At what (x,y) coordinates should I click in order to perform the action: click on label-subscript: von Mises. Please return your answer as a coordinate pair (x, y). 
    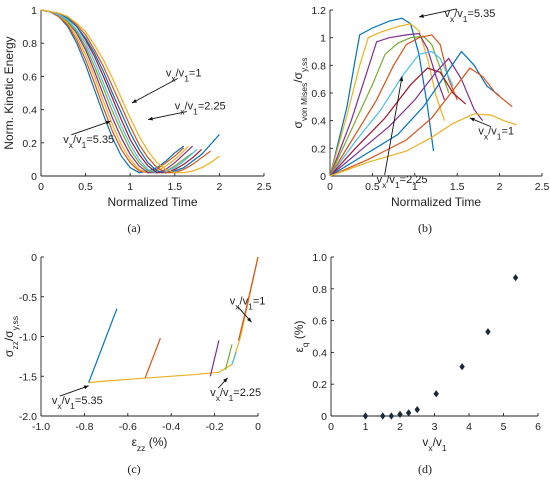
    Looking at the image, I should click on (304, 102).